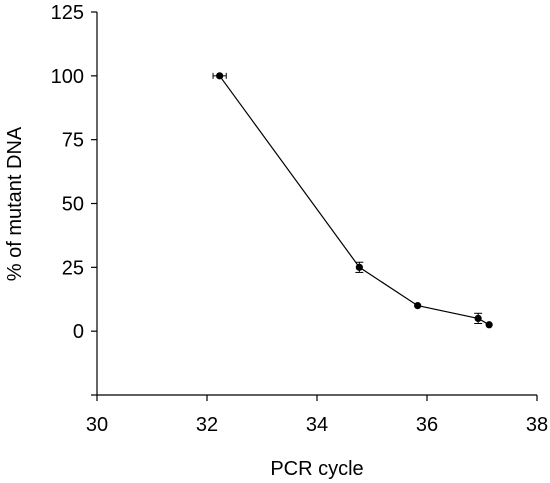 The width and height of the screenshot is (550, 483). I want to click on y-tick-label: 75, so click(73, 141).